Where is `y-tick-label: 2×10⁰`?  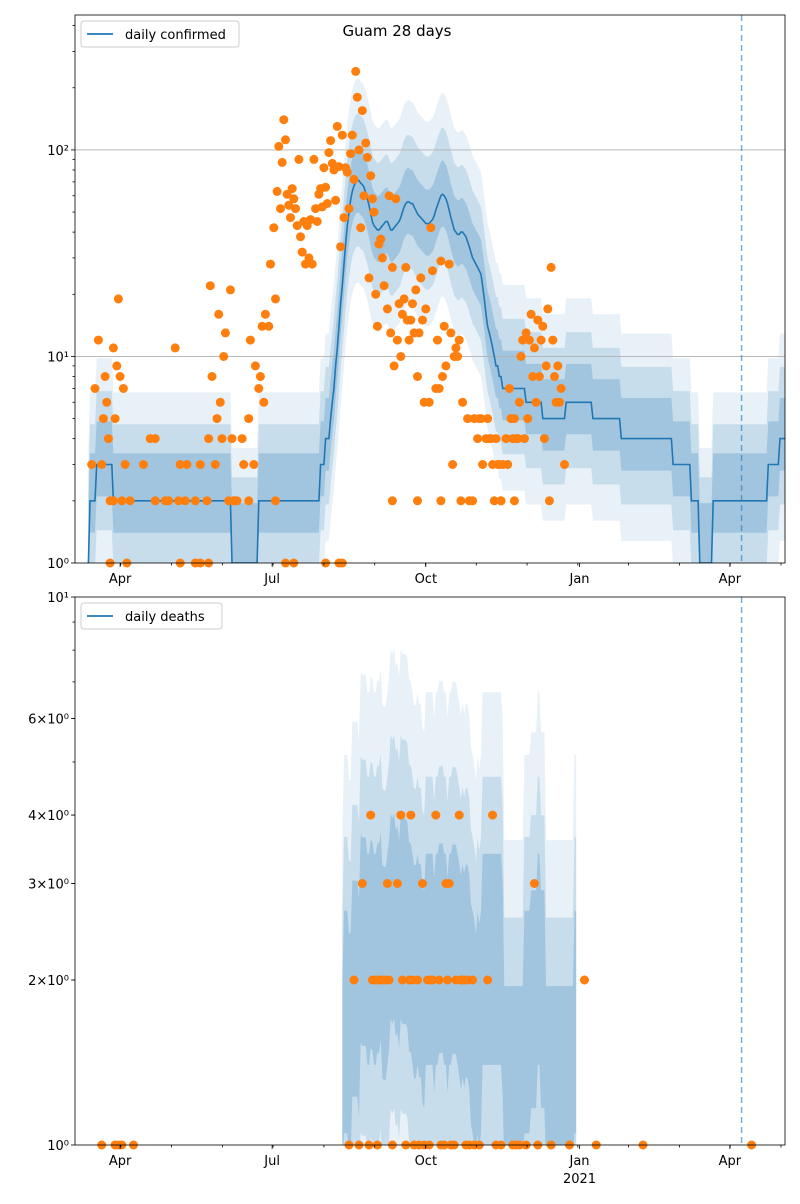 y-tick-label: 2×10⁰ is located at coordinates (48, 981).